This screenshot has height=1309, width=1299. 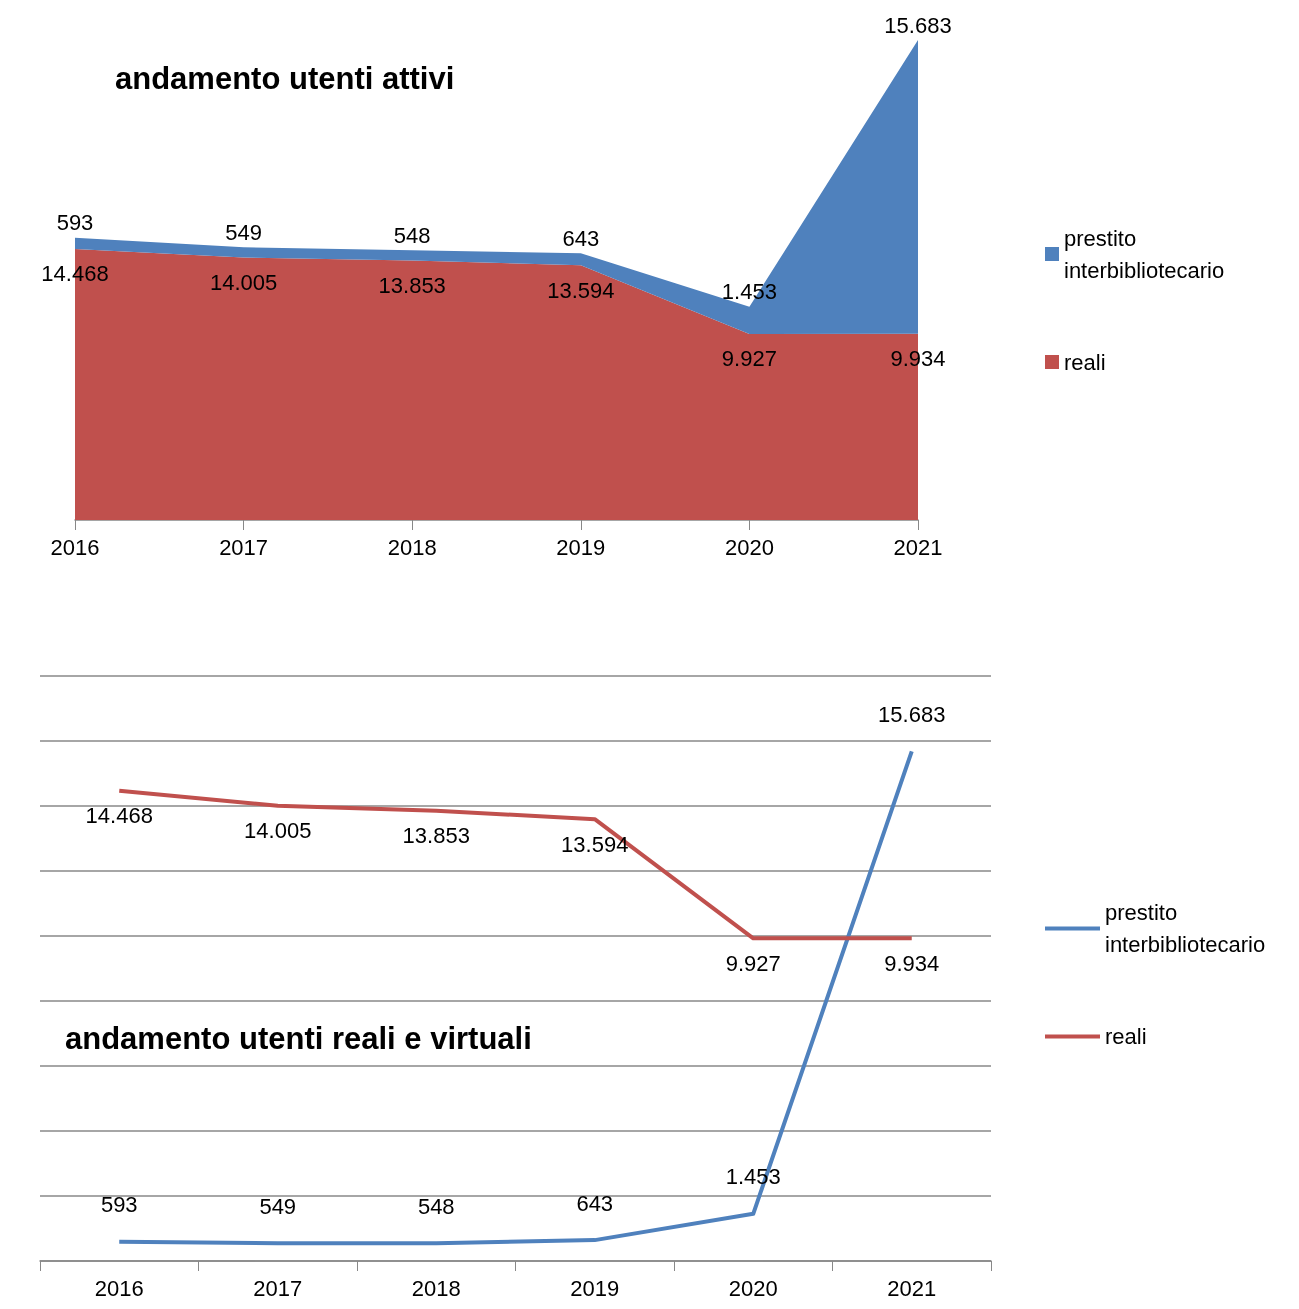 I want to click on data-label: 14.468, so click(x=119, y=816).